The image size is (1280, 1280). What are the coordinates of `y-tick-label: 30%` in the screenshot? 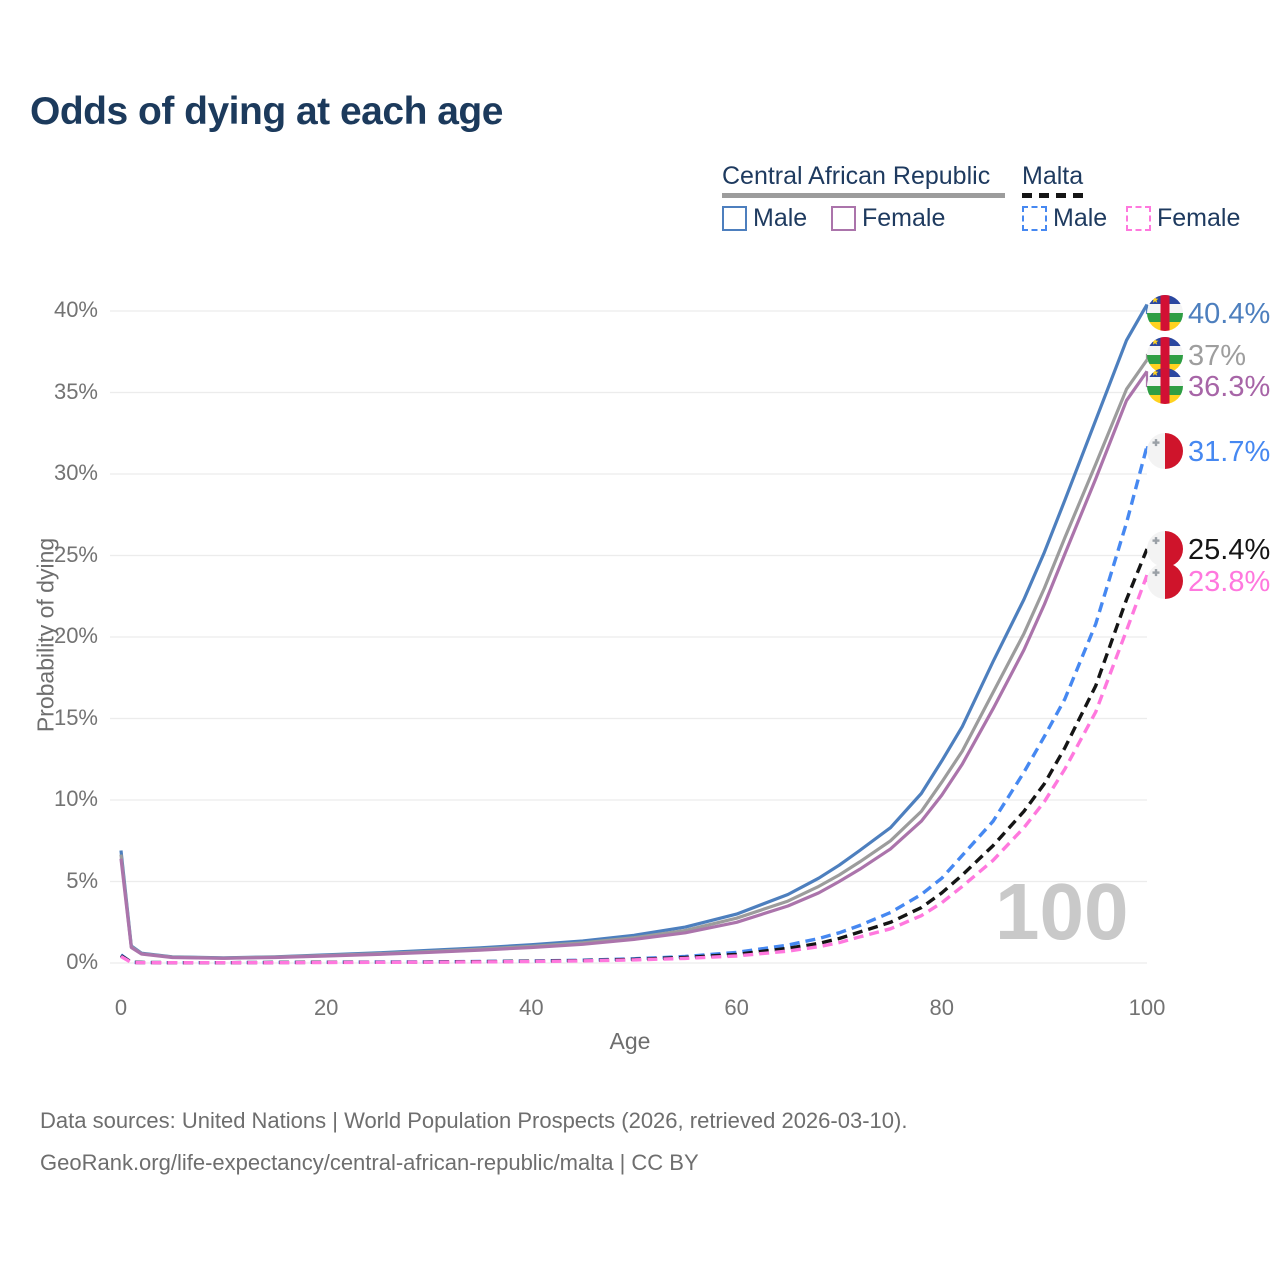 It's located at (75, 472).